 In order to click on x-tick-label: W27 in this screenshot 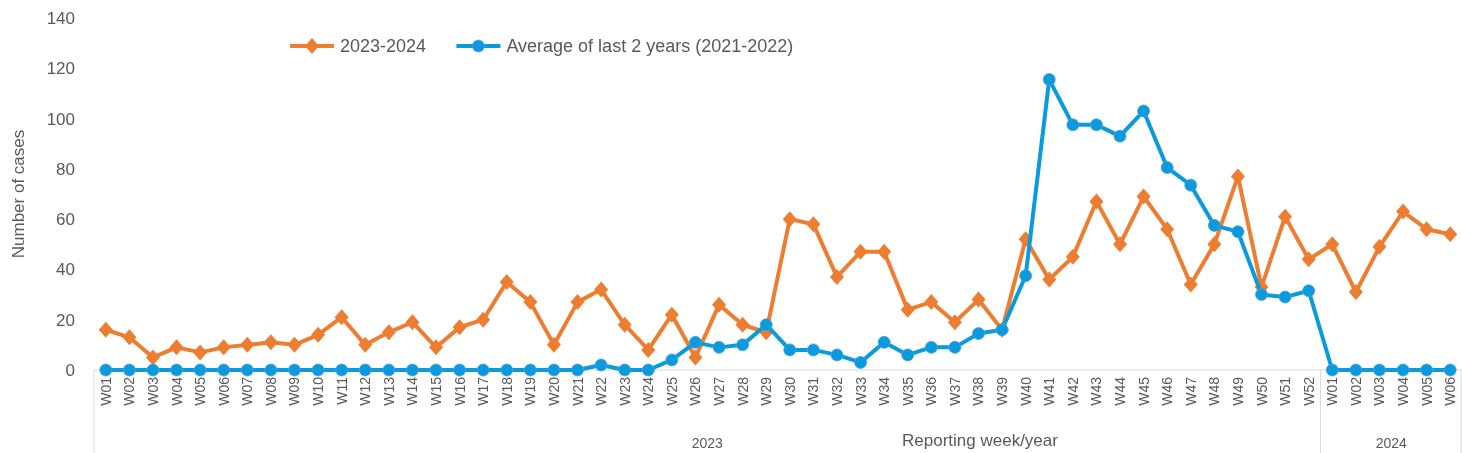, I will do `click(719, 391)`.